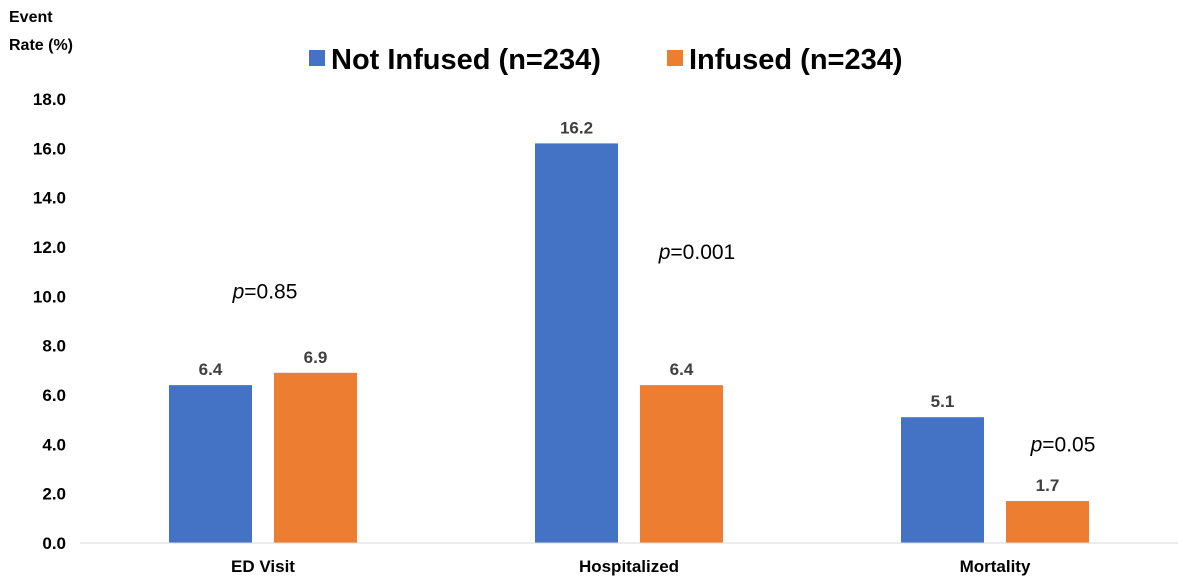 The height and width of the screenshot is (581, 1183). What do you see at coordinates (995, 566) in the screenshot?
I see `category-label: Mortality` at bounding box center [995, 566].